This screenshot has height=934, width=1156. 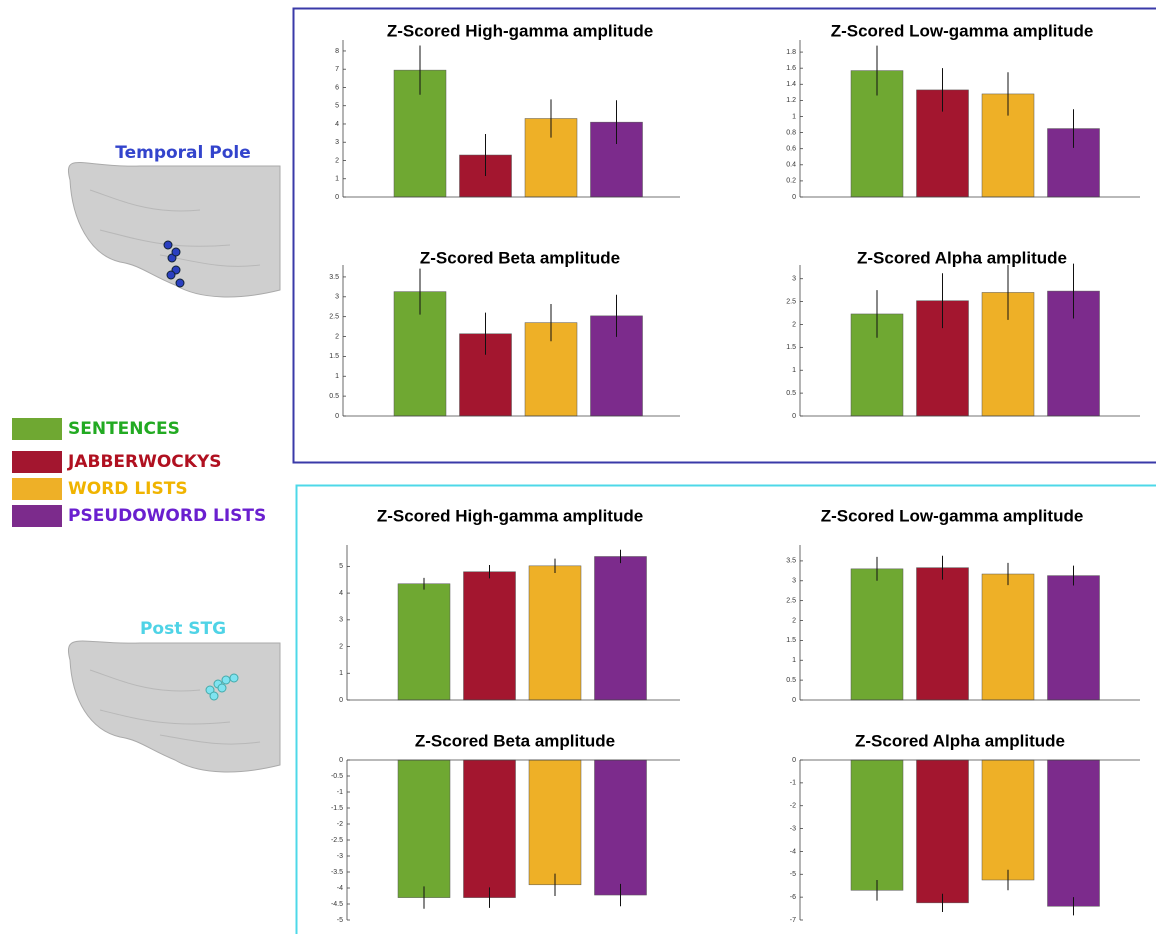 I want to click on y-tick-label: 1.2, so click(x=791, y=100).